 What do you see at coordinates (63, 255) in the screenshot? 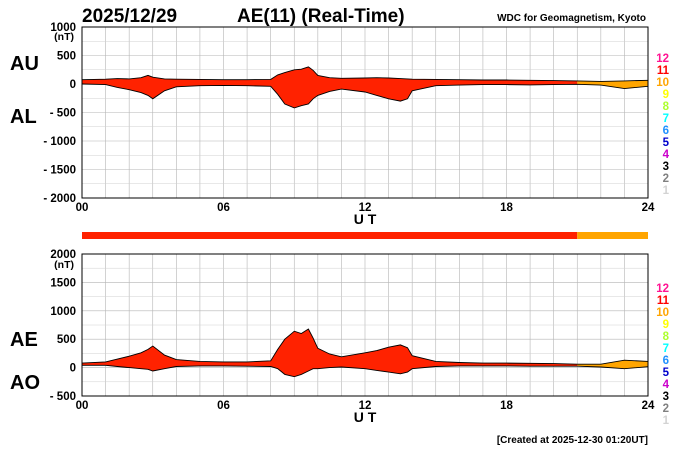
I see `y-tick-label: 2000` at bounding box center [63, 255].